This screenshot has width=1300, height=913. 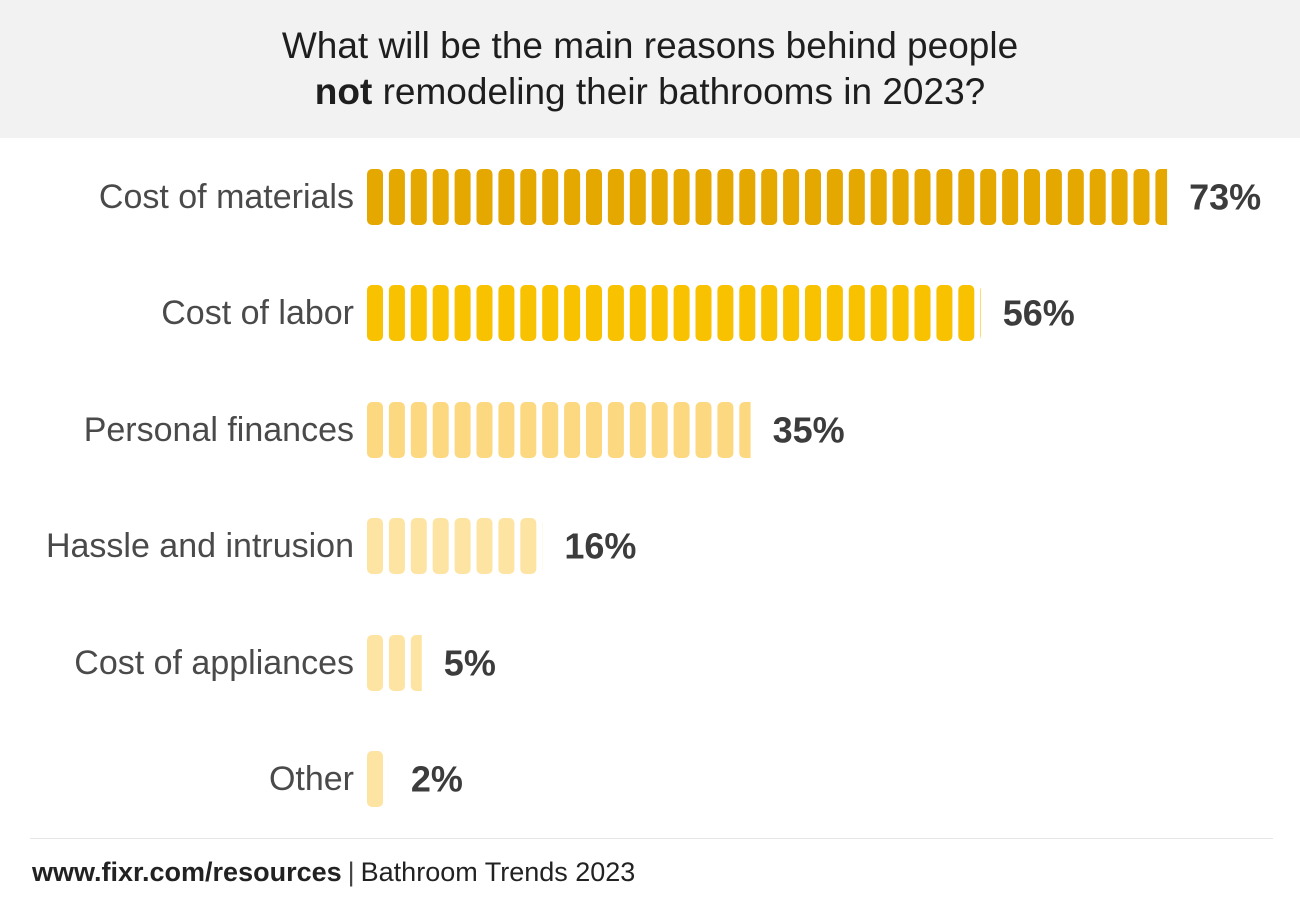 What do you see at coordinates (674, 313) in the screenshot?
I see `bar-cost-of-labor` at bounding box center [674, 313].